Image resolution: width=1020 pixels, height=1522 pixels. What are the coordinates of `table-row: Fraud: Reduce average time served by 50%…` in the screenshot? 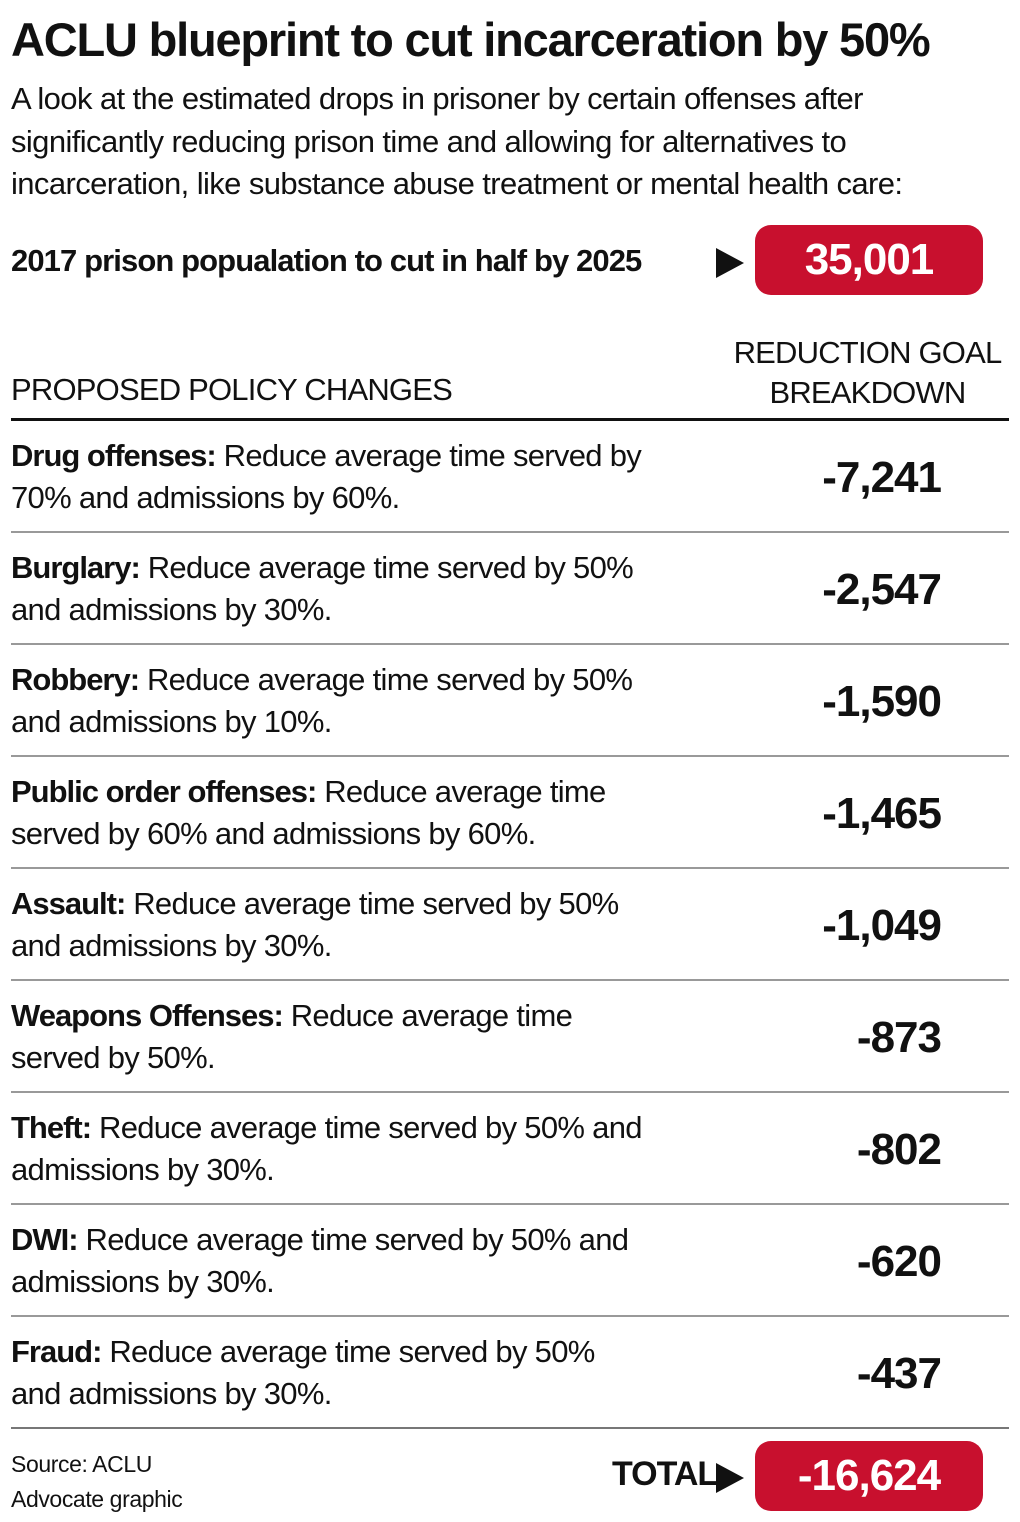 It's located at (510, 1373).